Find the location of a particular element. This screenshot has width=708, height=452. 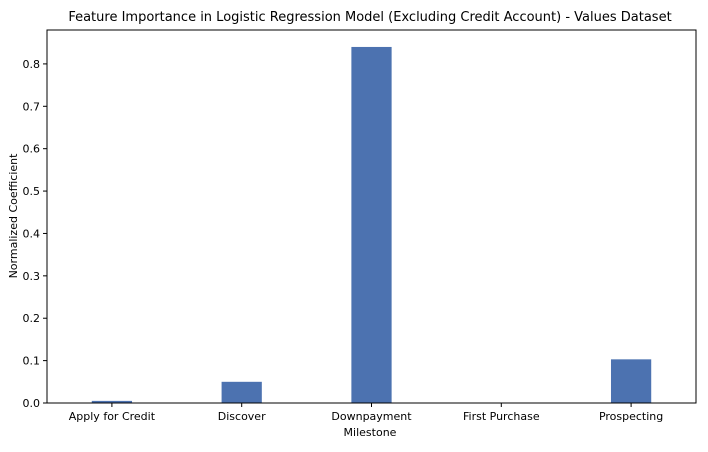

bar-apply-for-credit is located at coordinates (112, 401).